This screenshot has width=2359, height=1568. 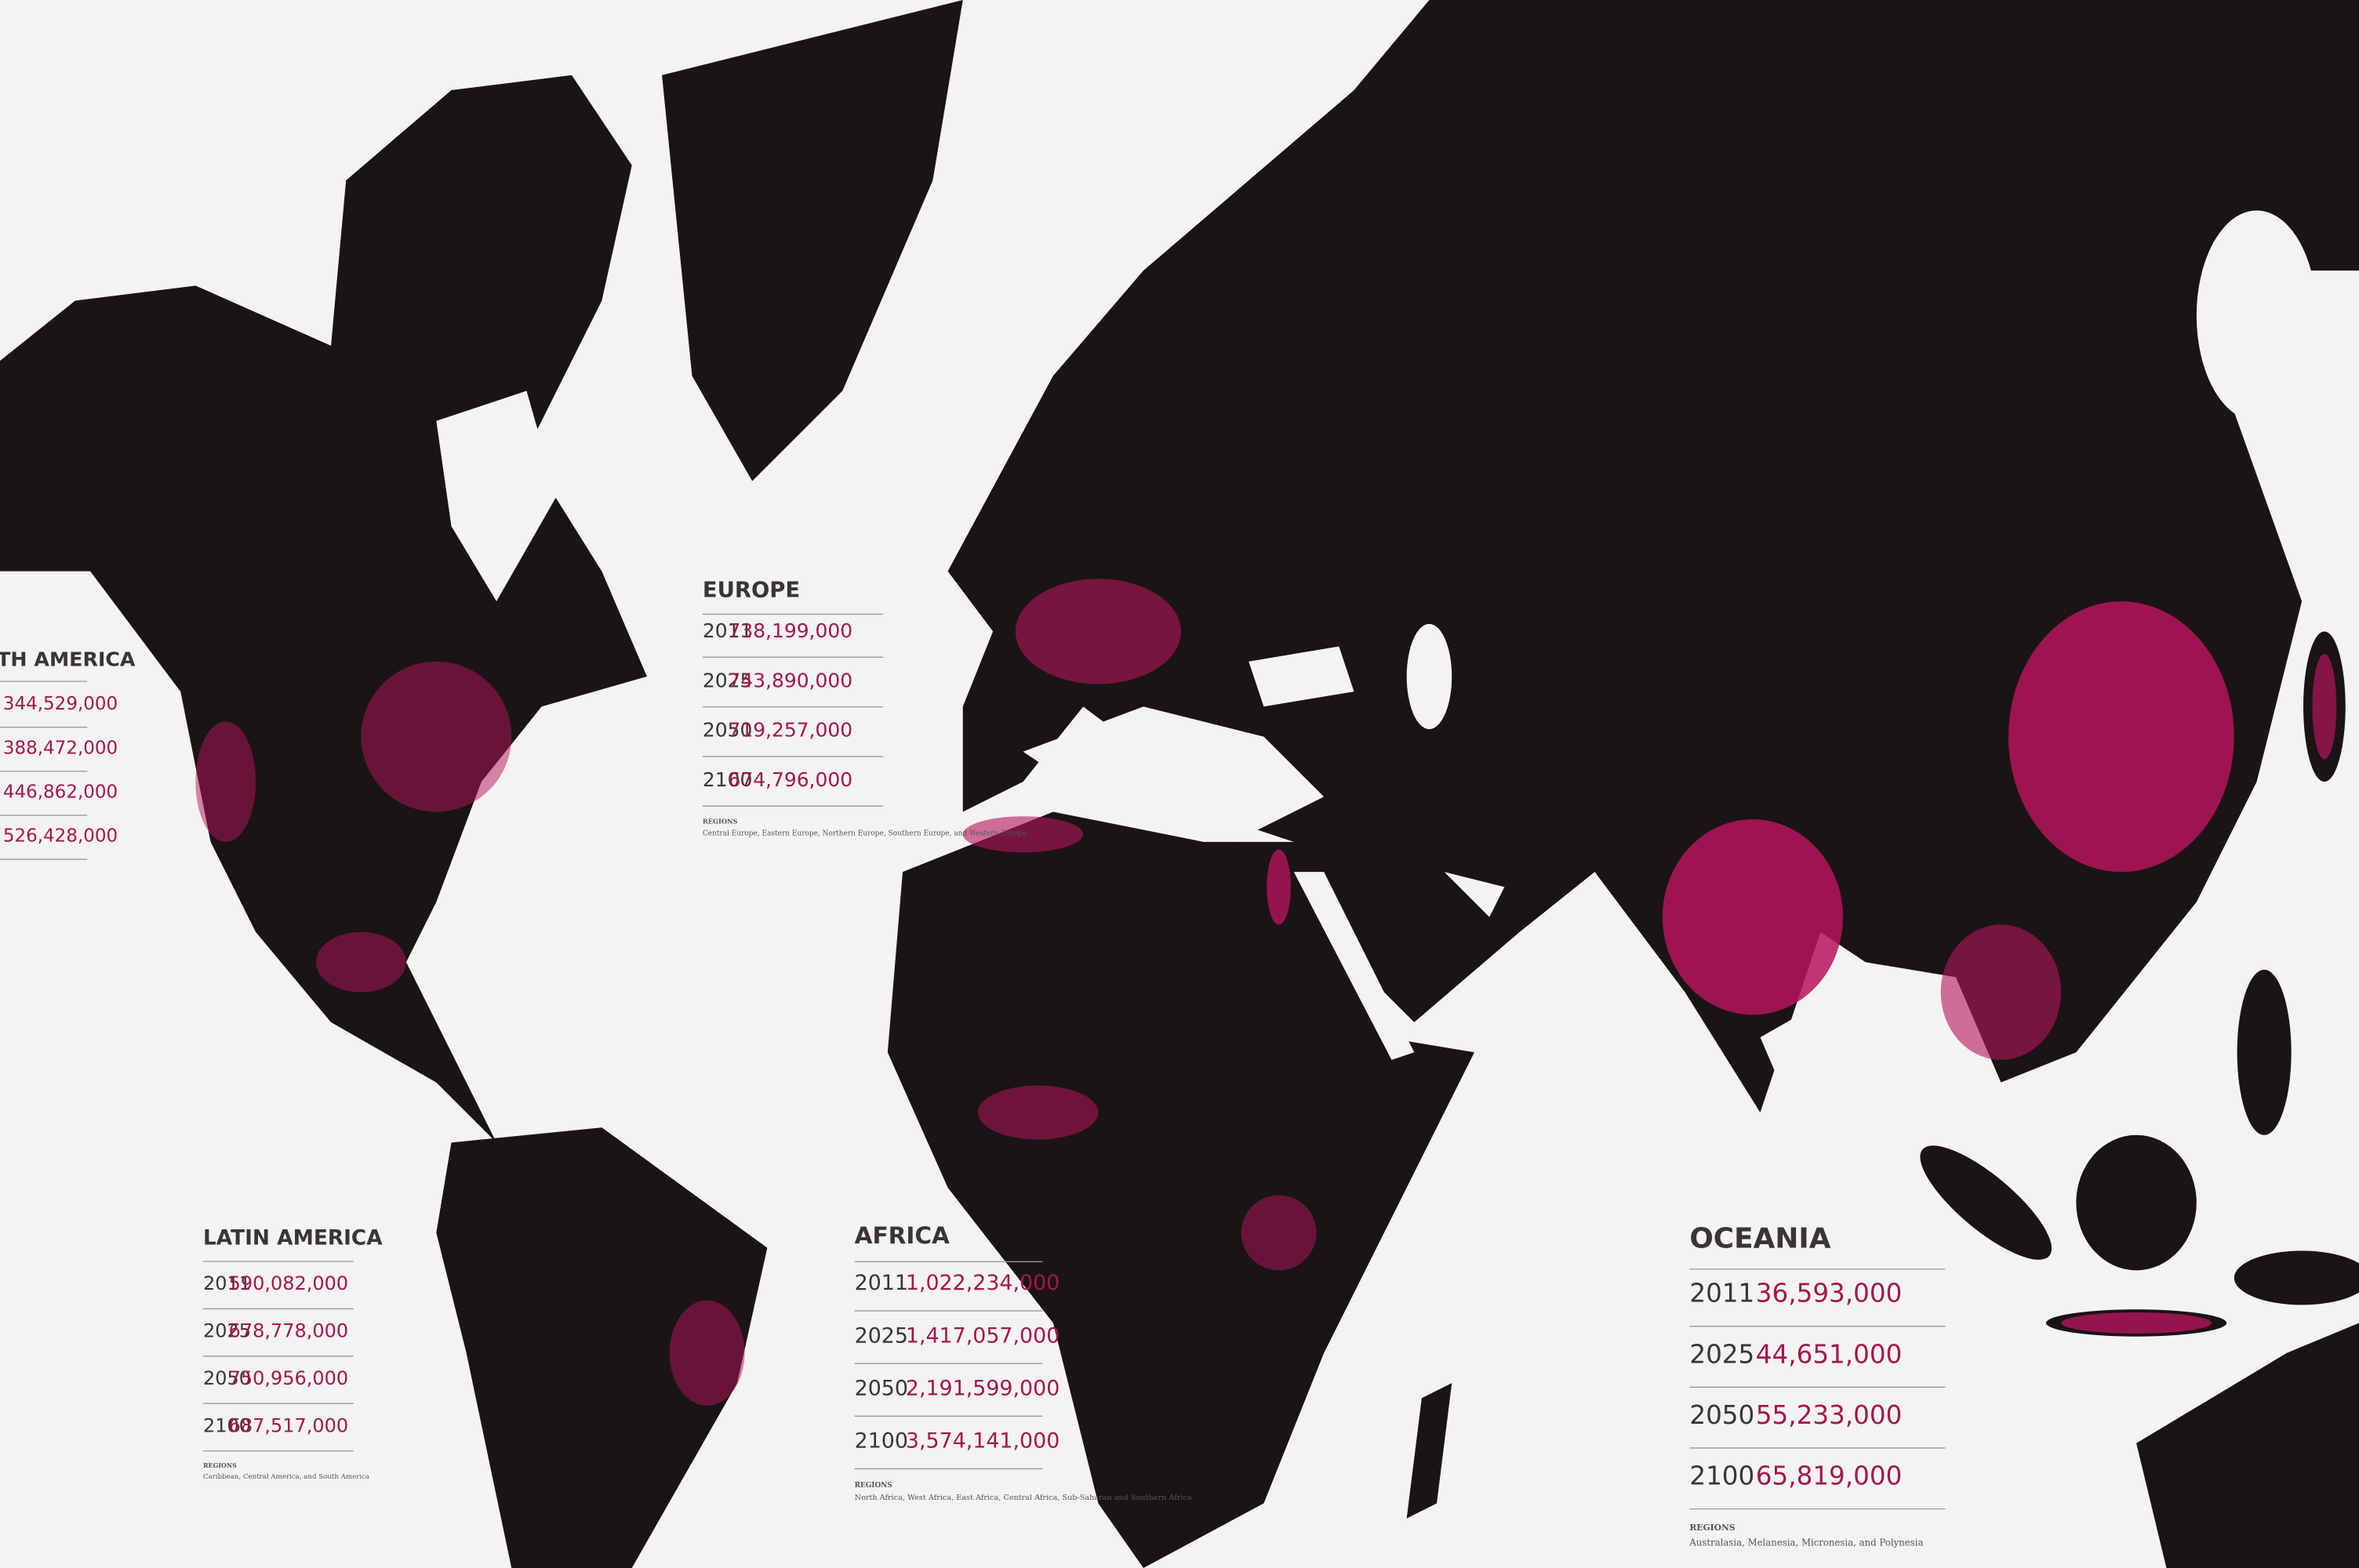 I want to click on population: 344,529,000, so click(x=61, y=704).